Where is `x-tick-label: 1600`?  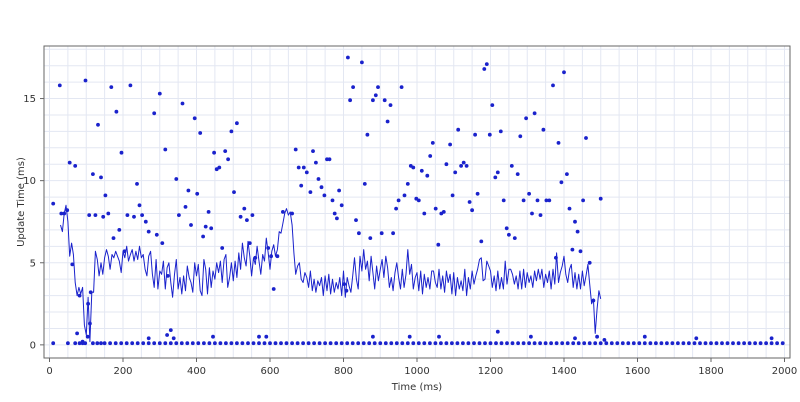 x-tick-label: 1600 is located at coordinates (637, 371).